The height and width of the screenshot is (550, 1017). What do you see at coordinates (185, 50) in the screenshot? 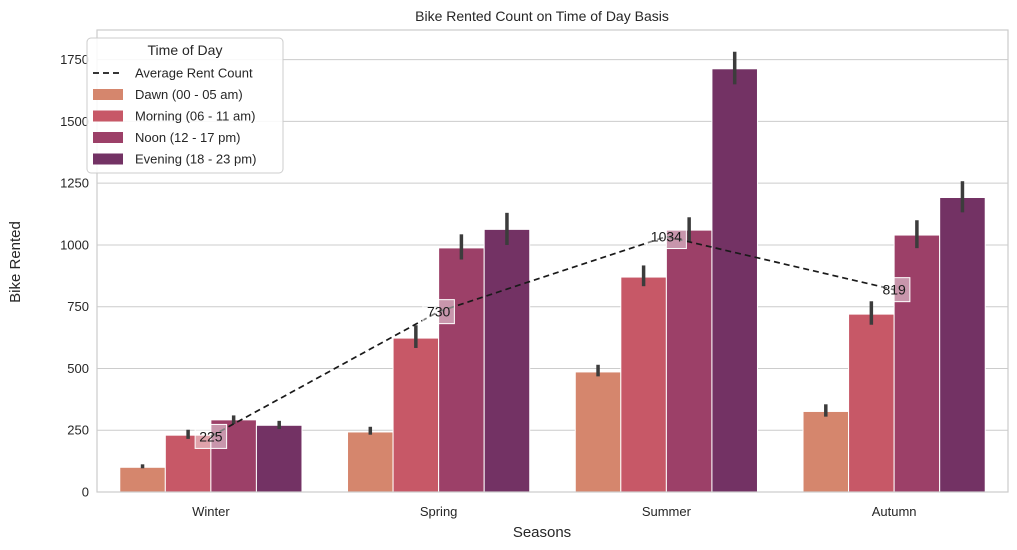
I see `legend-title: Time of Day` at bounding box center [185, 50].